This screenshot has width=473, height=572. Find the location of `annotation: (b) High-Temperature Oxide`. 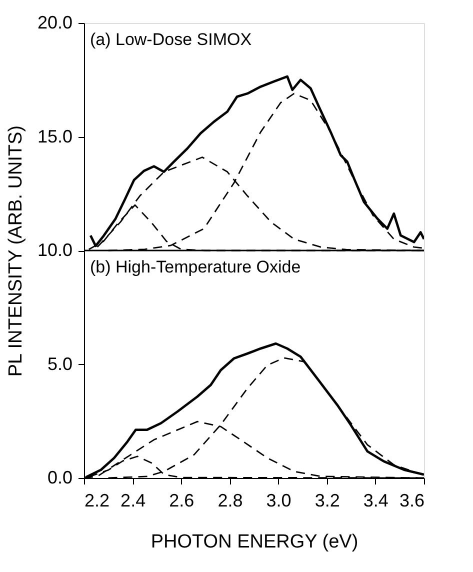

annotation: (b) High-Temperature Oxide is located at coordinates (195, 267).